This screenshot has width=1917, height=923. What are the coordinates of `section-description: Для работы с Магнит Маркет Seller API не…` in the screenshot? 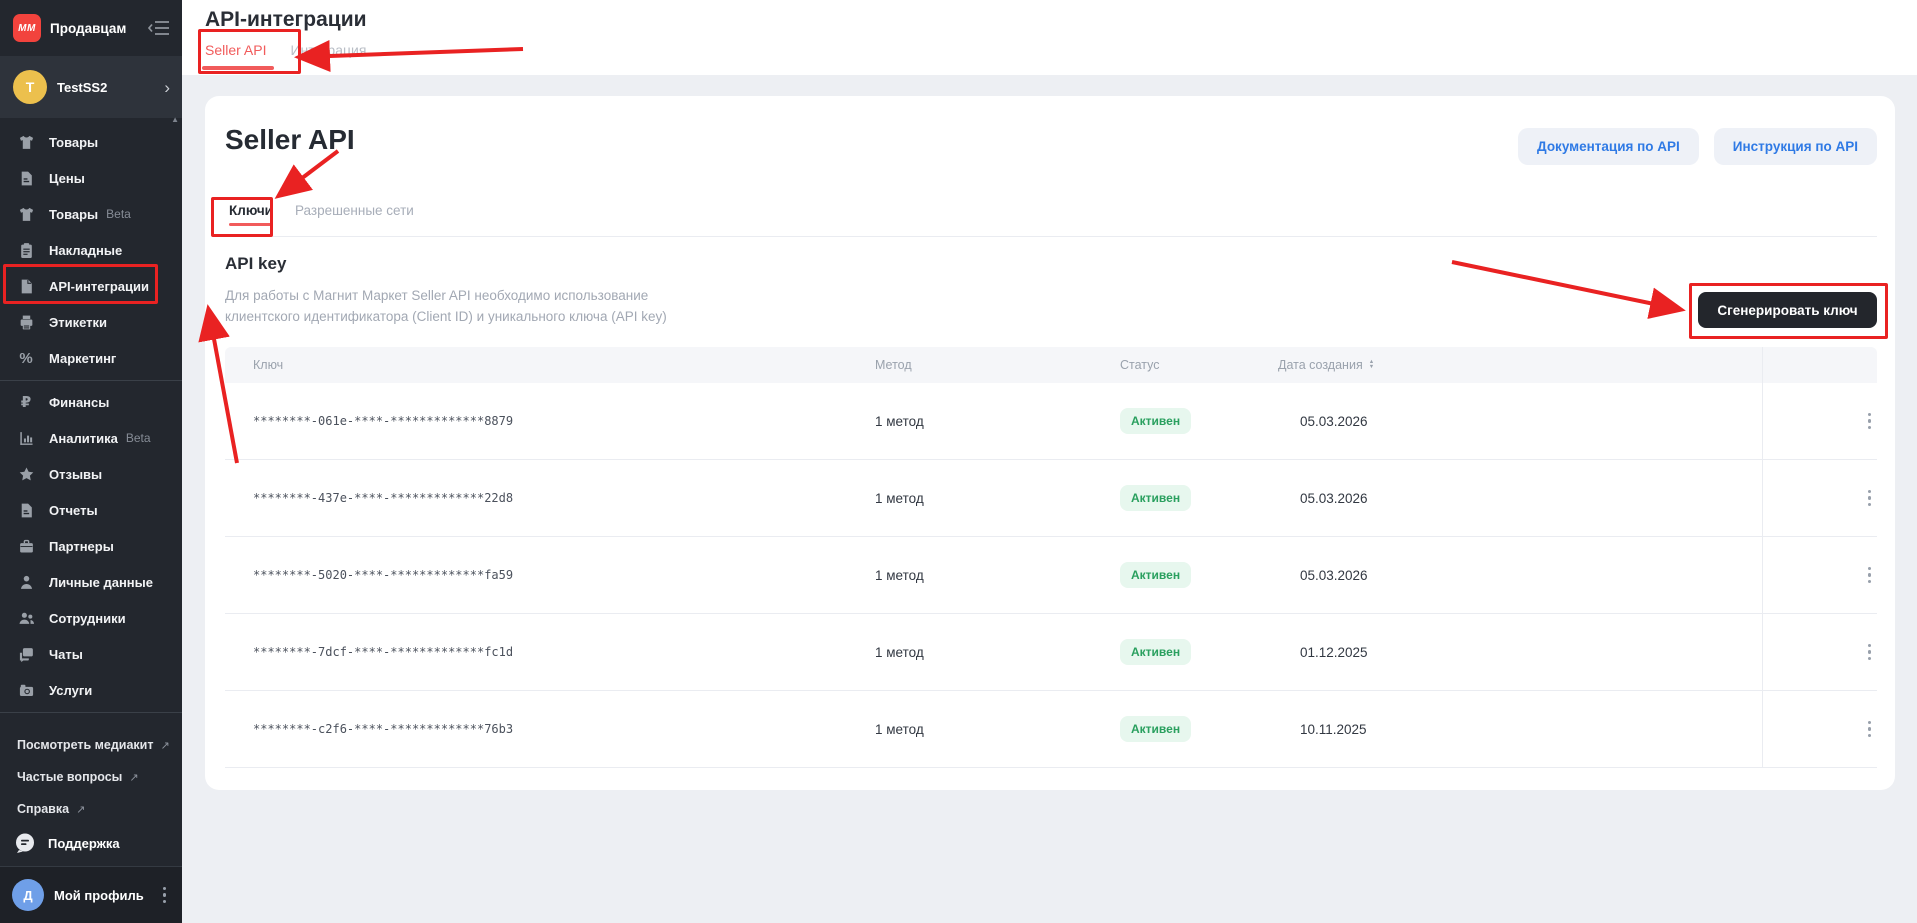 It's located at (446, 306).